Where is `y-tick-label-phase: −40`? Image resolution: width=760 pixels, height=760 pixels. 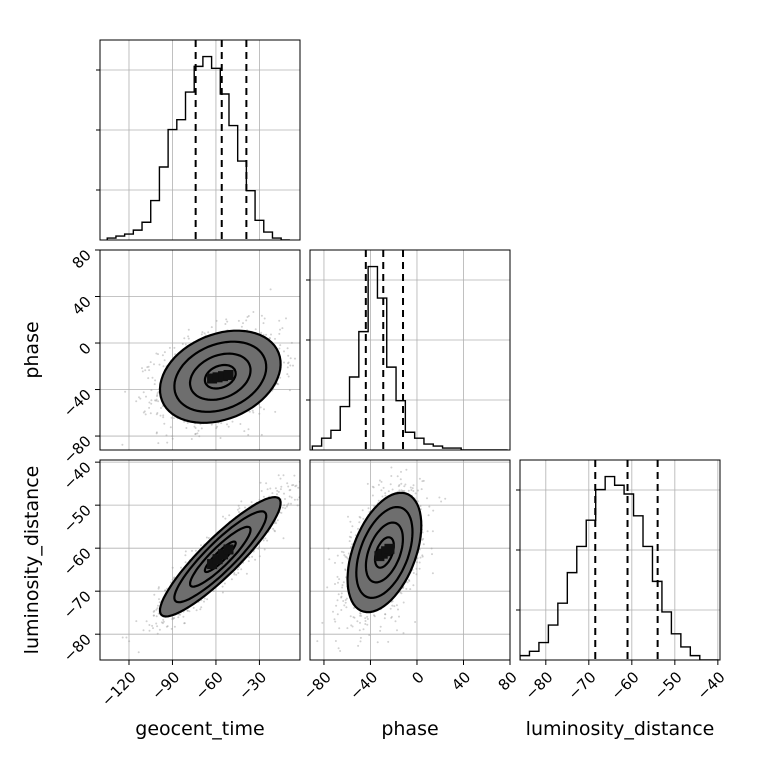 y-tick-label-phase: −40 is located at coordinates (77, 403).